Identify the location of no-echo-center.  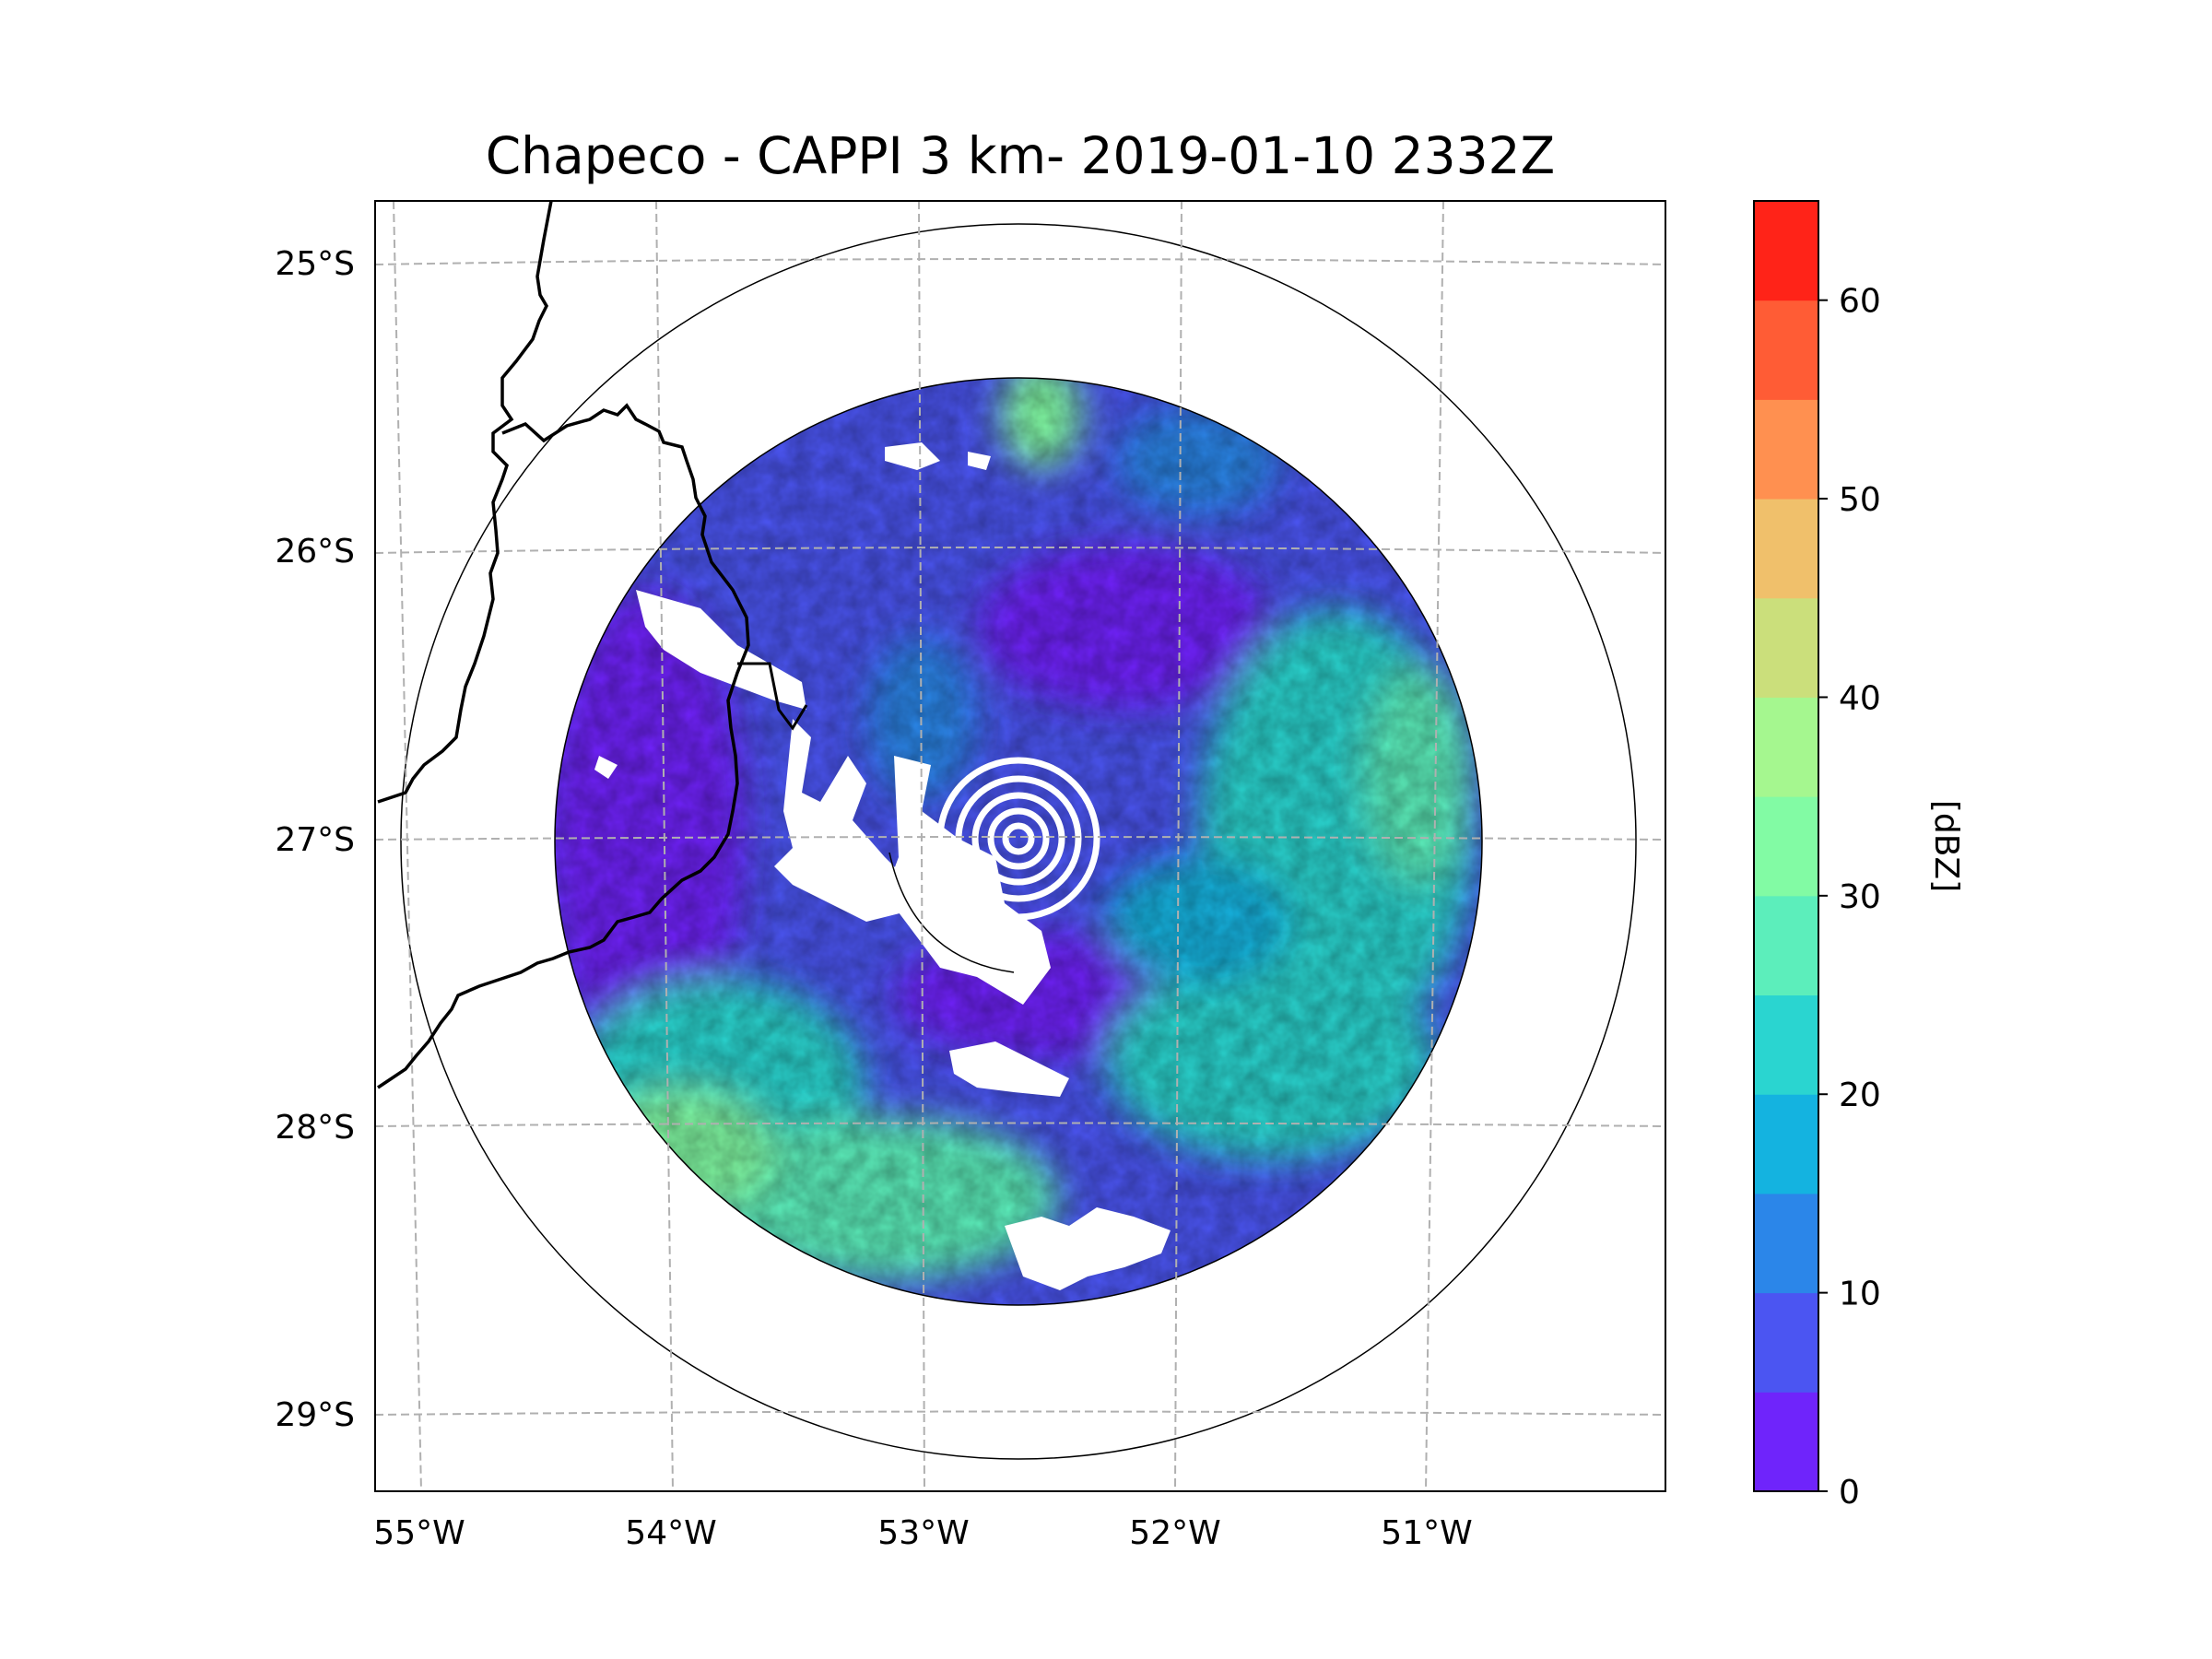
(968, 880).